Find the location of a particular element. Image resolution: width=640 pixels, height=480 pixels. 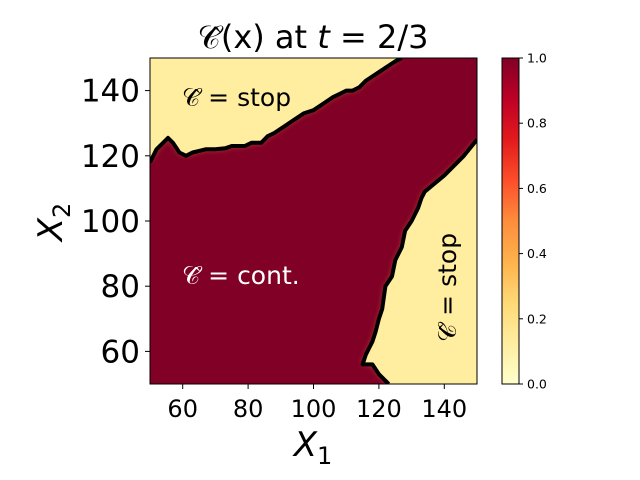

colorbar-tick-label: 0.4 is located at coordinates (537, 253).